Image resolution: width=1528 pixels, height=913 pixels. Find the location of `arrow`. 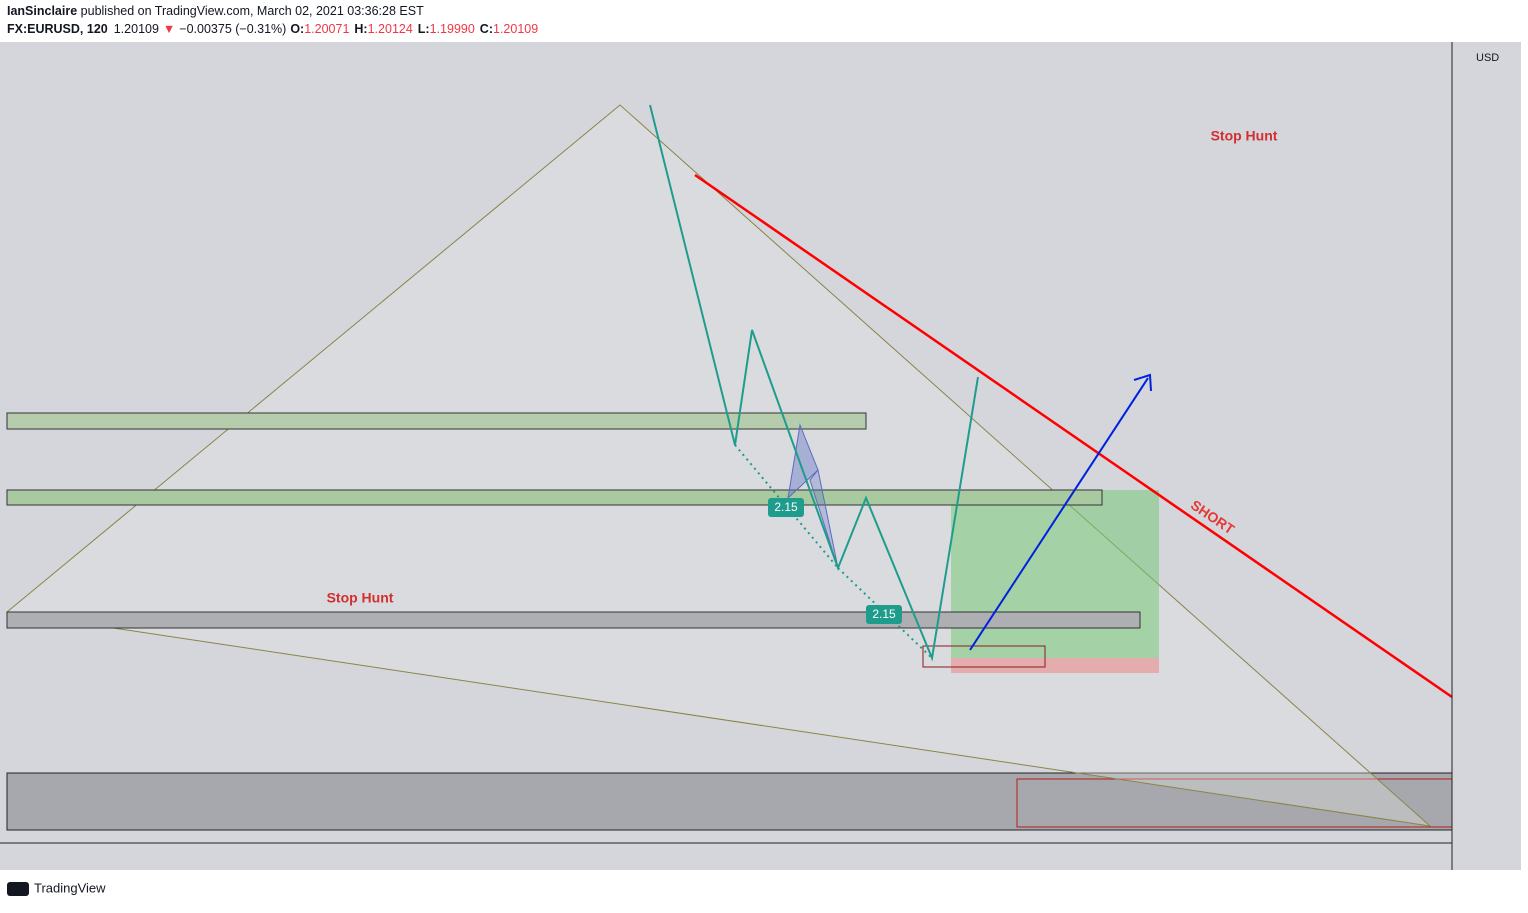

arrow is located at coordinates (1059, 514).